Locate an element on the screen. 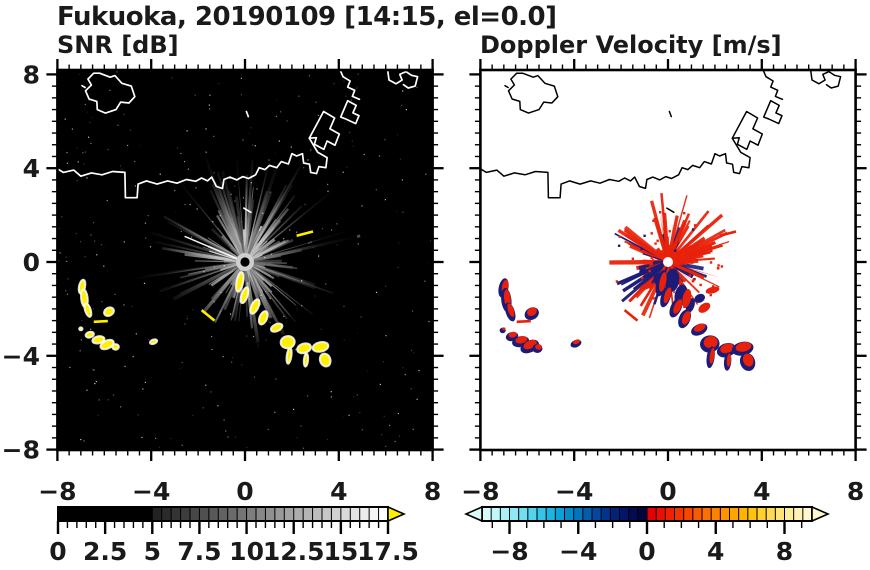 This screenshot has width=870, height=570. colorbar-cell-borders is located at coordinates (647, 514).